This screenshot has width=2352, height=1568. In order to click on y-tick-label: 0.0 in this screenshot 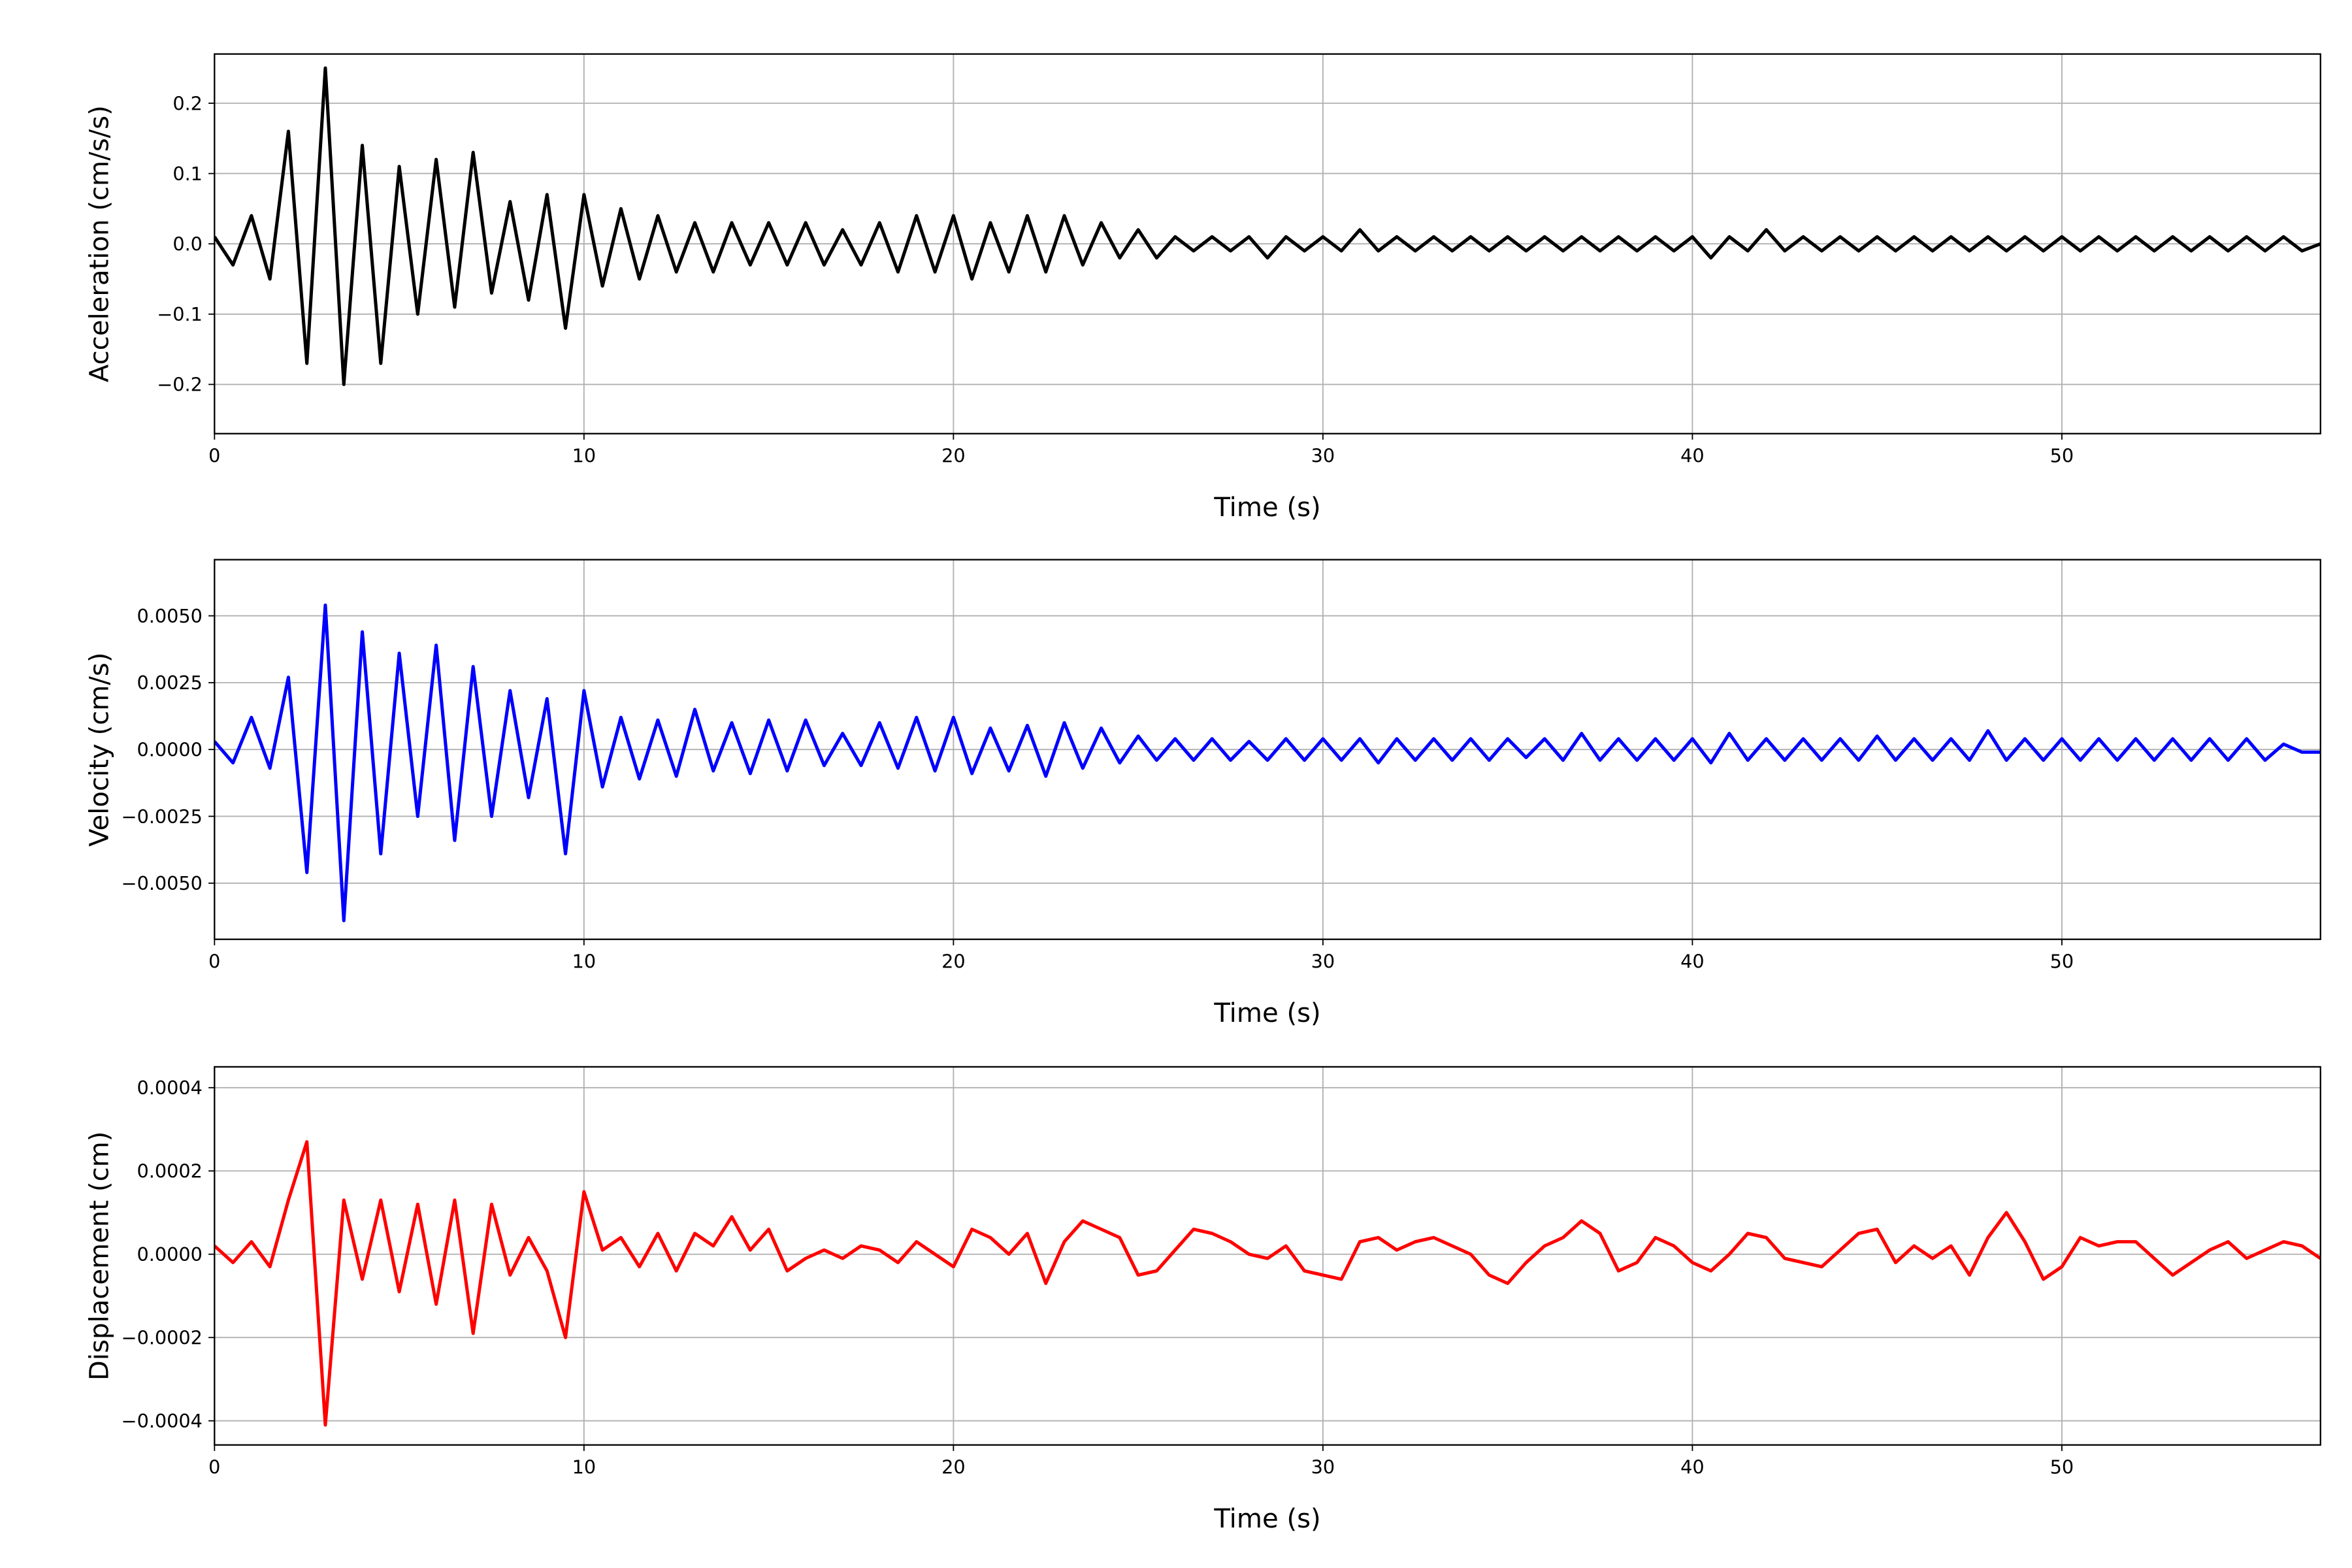, I will do `click(187, 244)`.